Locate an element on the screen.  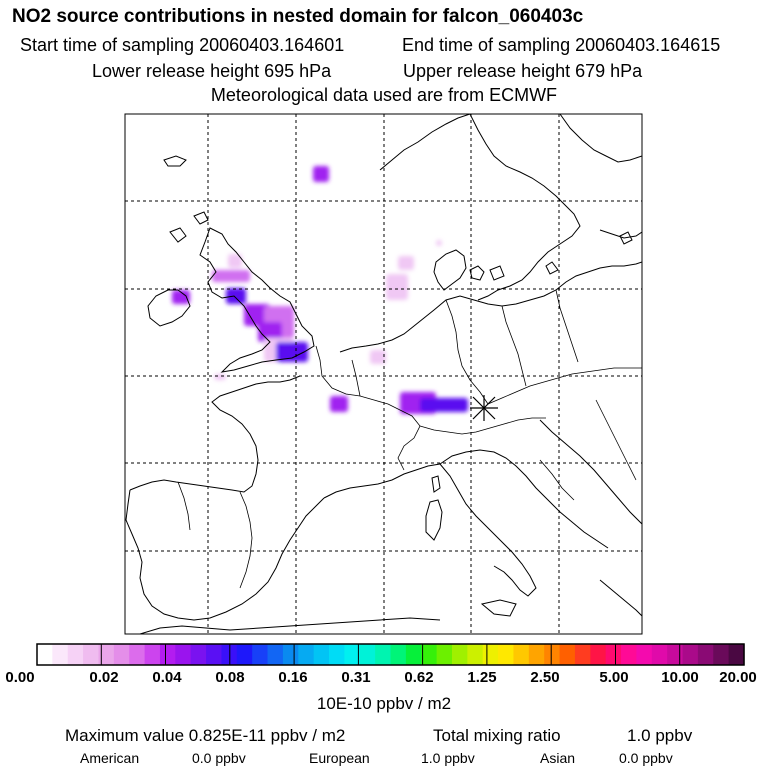
american-value: 0.0 ppbv is located at coordinates (219, 758).